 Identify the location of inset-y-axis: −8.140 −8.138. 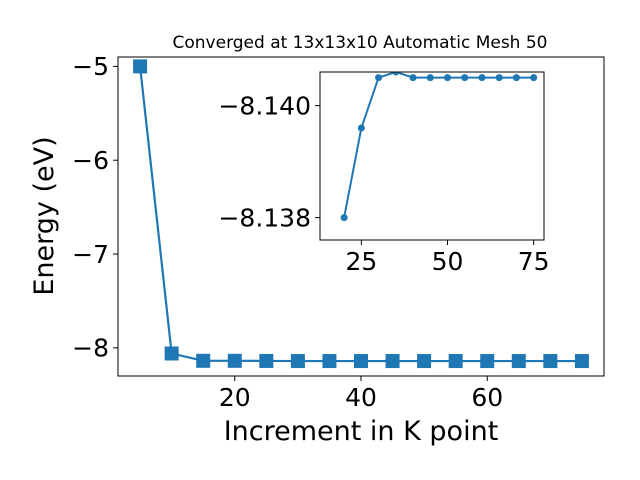
(269, 161).